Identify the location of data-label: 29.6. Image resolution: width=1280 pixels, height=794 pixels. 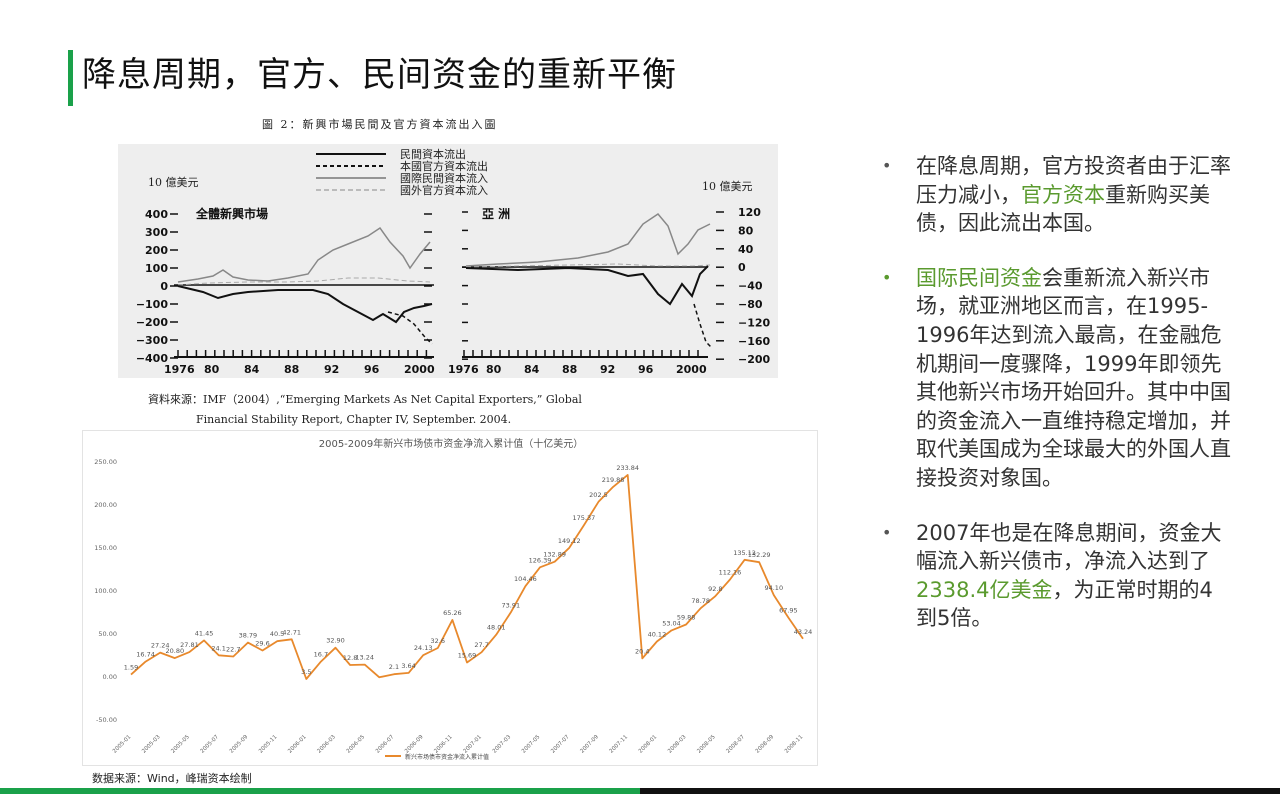
(262, 644).